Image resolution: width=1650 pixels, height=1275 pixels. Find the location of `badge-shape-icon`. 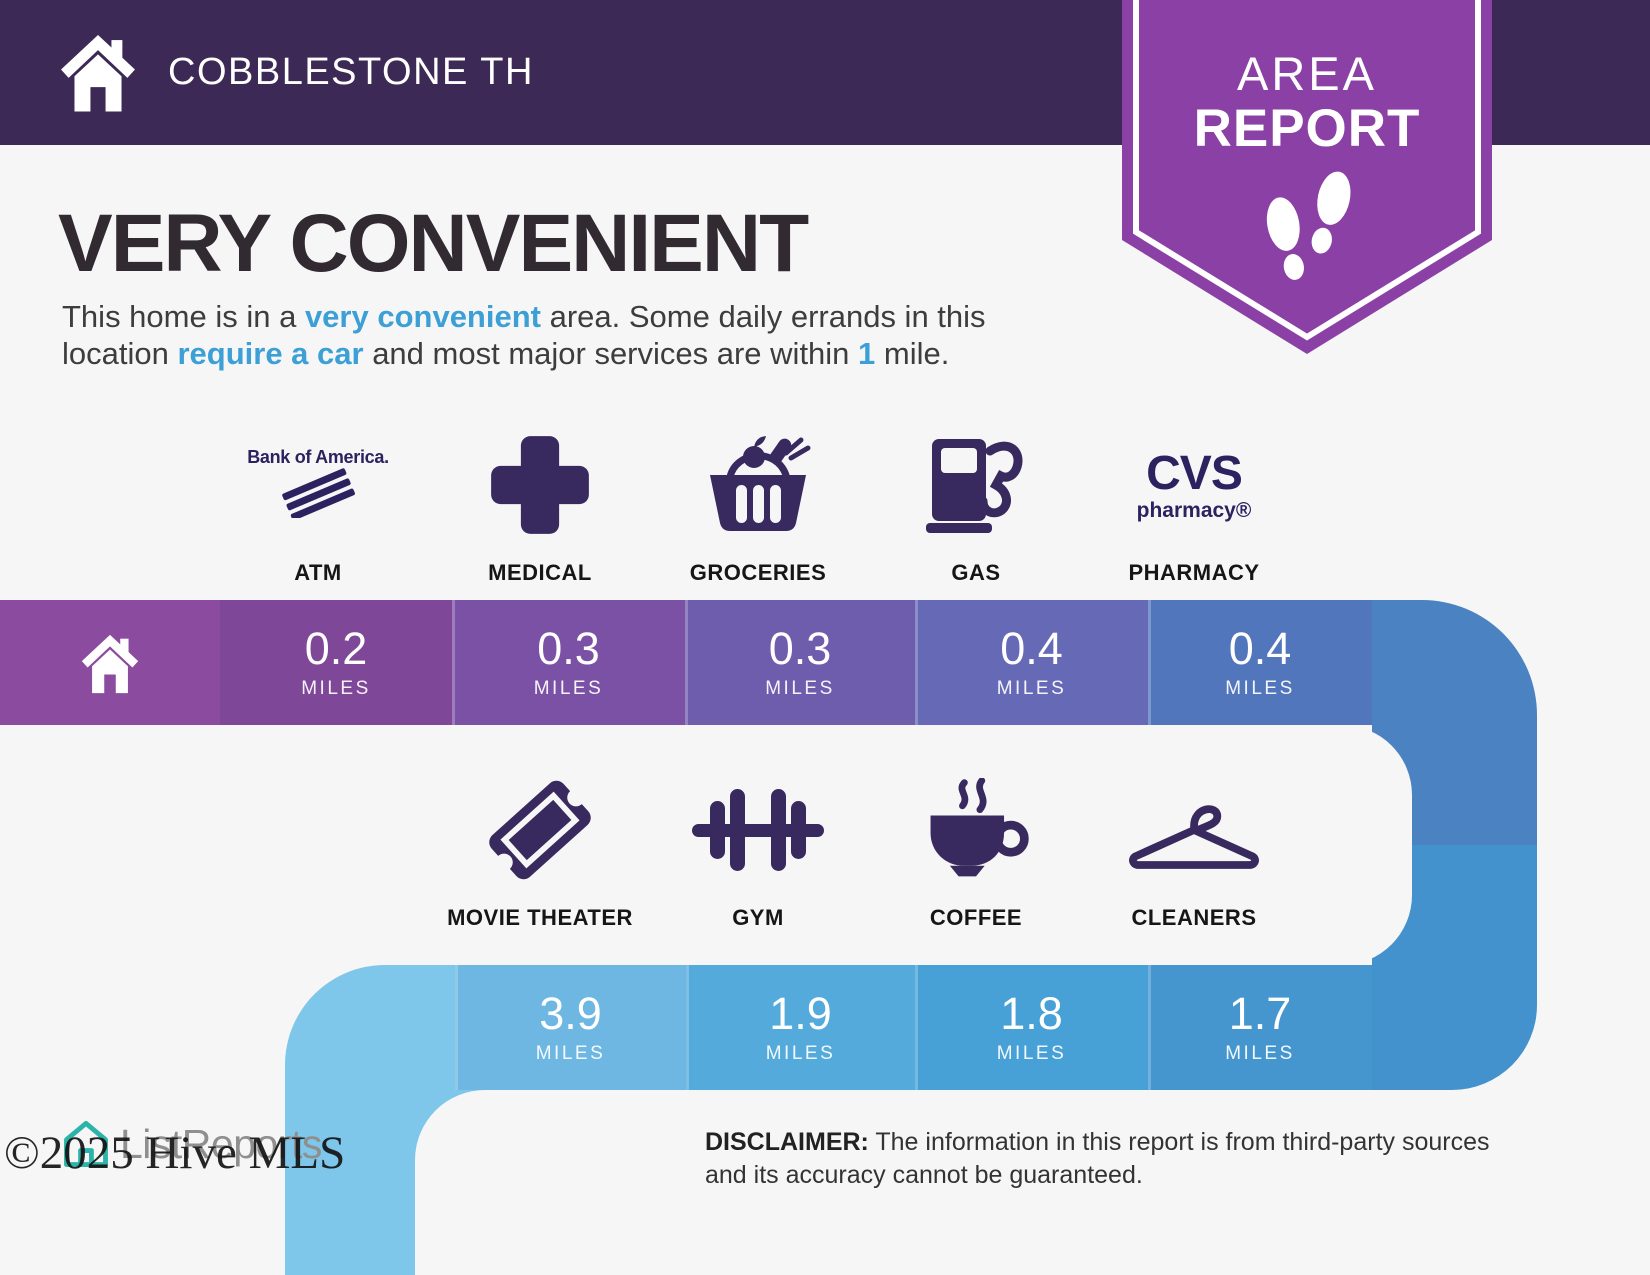

badge-shape-icon is located at coordinates (1307, 177).